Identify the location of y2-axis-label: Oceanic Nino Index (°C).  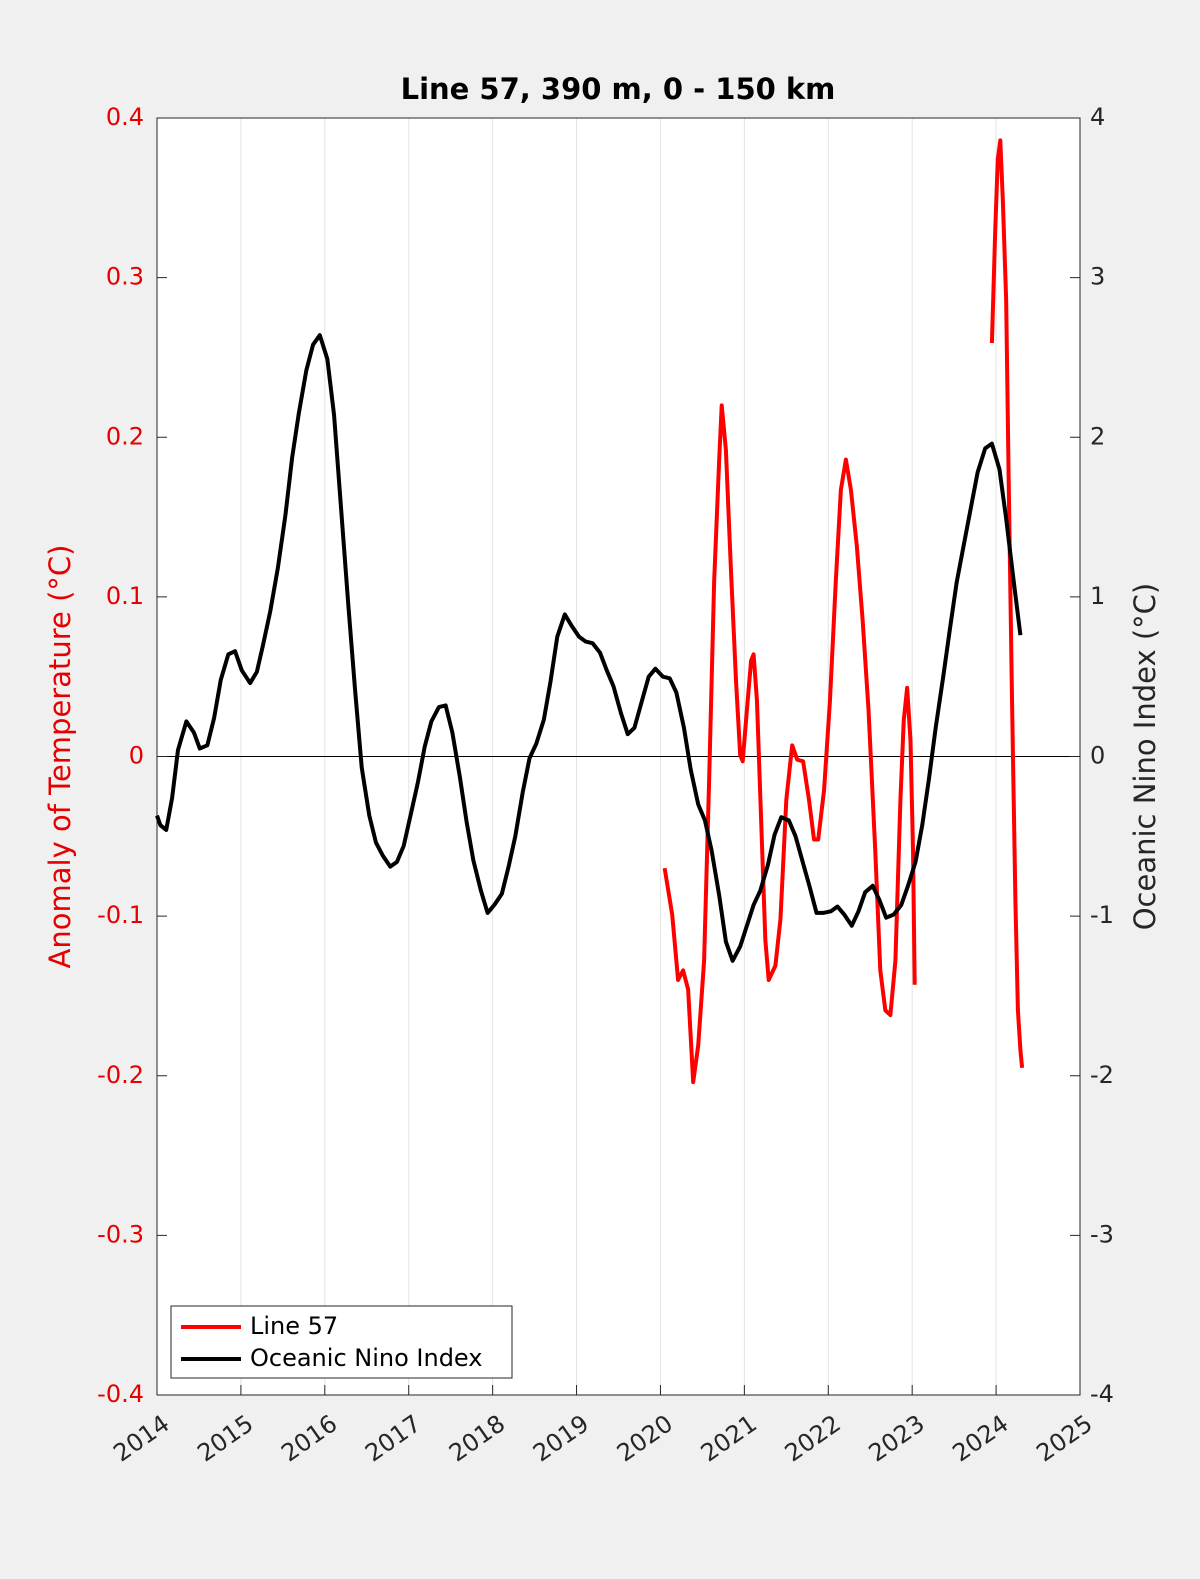
(1145, 757).